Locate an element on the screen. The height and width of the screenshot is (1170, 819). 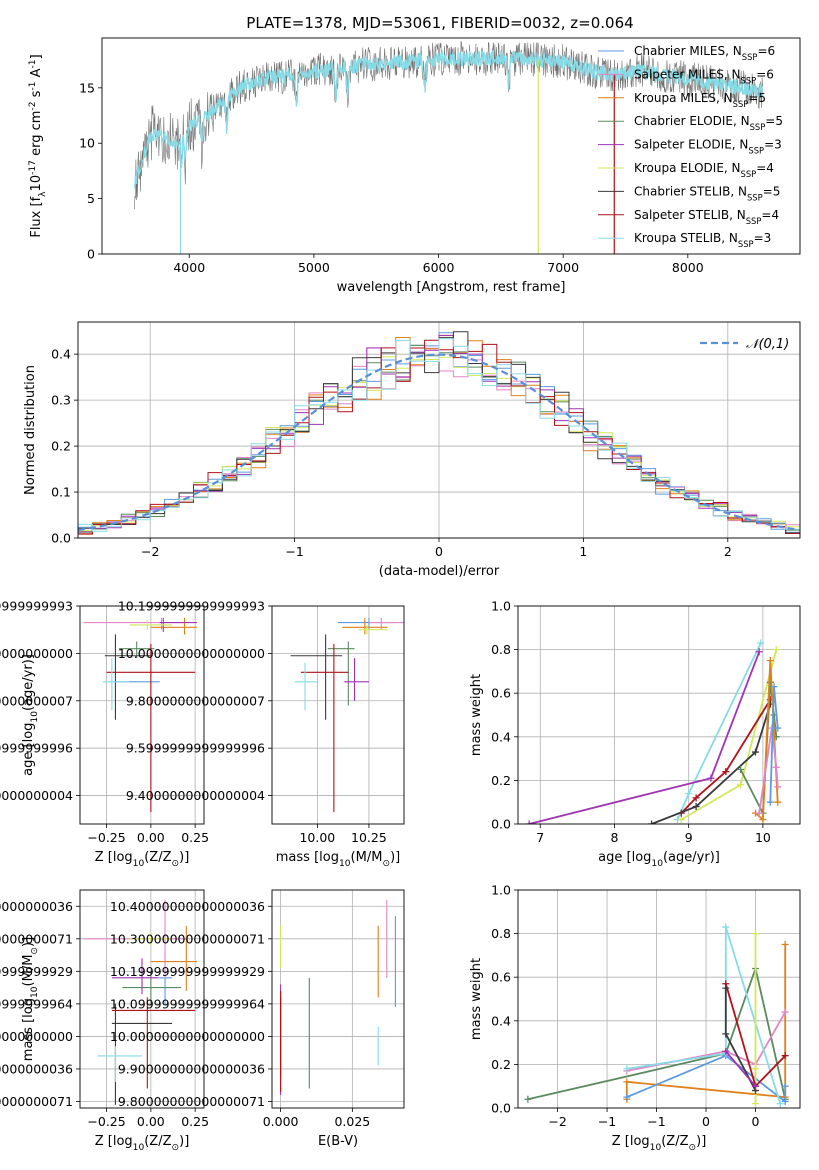
text-span: -1 is located at coordinates (33, 63).